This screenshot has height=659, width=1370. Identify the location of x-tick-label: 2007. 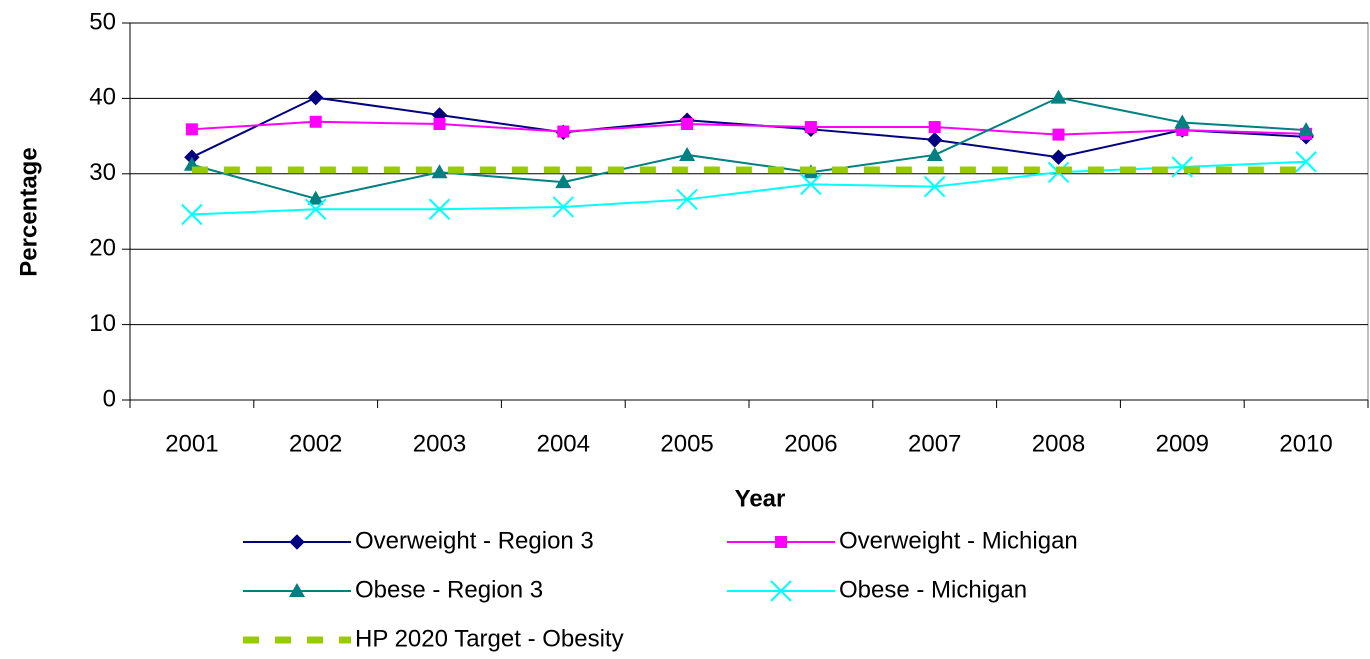
(934, 443).